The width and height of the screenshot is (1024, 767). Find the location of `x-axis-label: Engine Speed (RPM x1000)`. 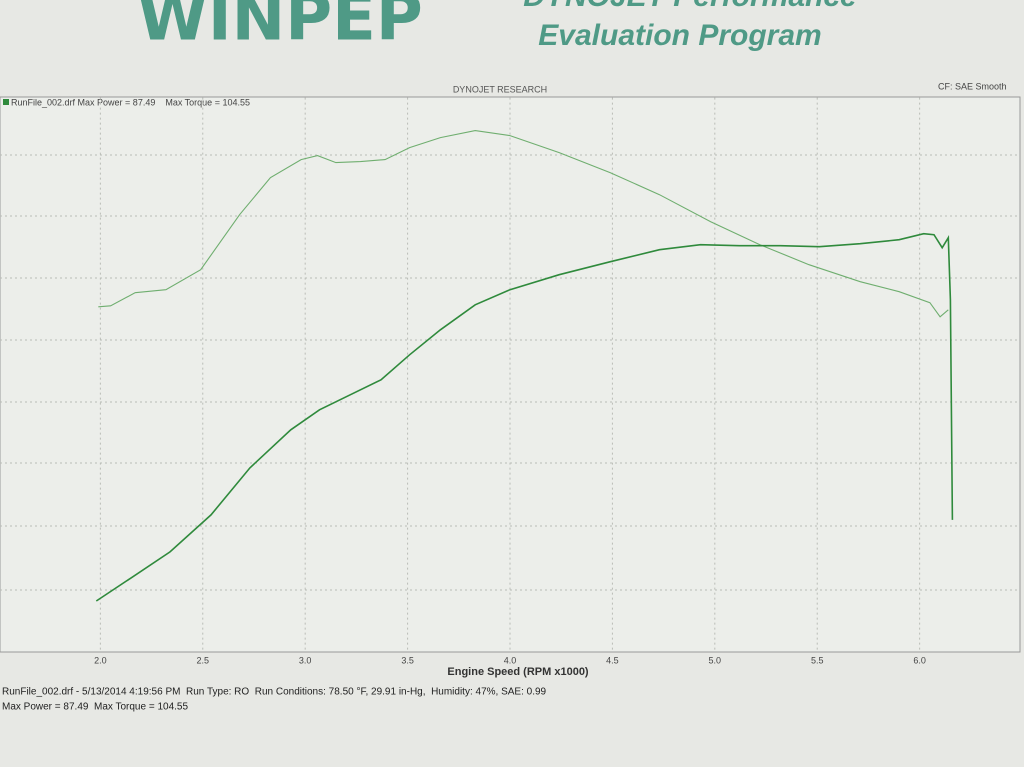

x-axis-label: Engine Speed (RPM x1000) is located at coordinates (518, 672).